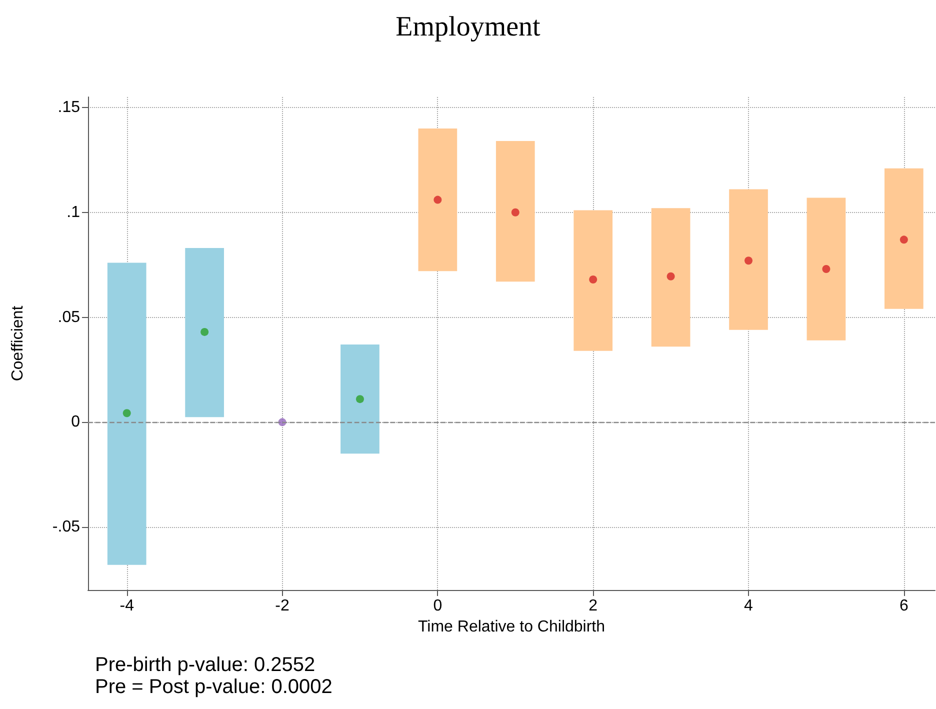 This screenshot has width=936, height=709. I want to click on chart-title: Employment, so click(468, 27).